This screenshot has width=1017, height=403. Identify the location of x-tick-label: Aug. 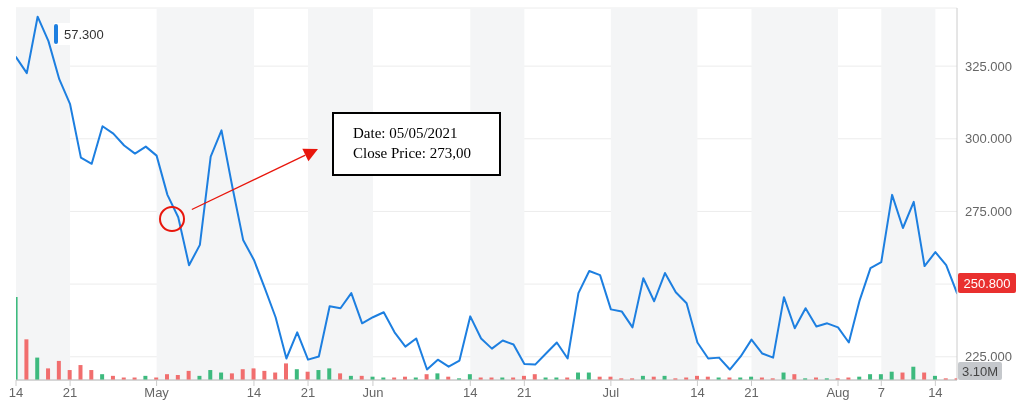
(838, 393).